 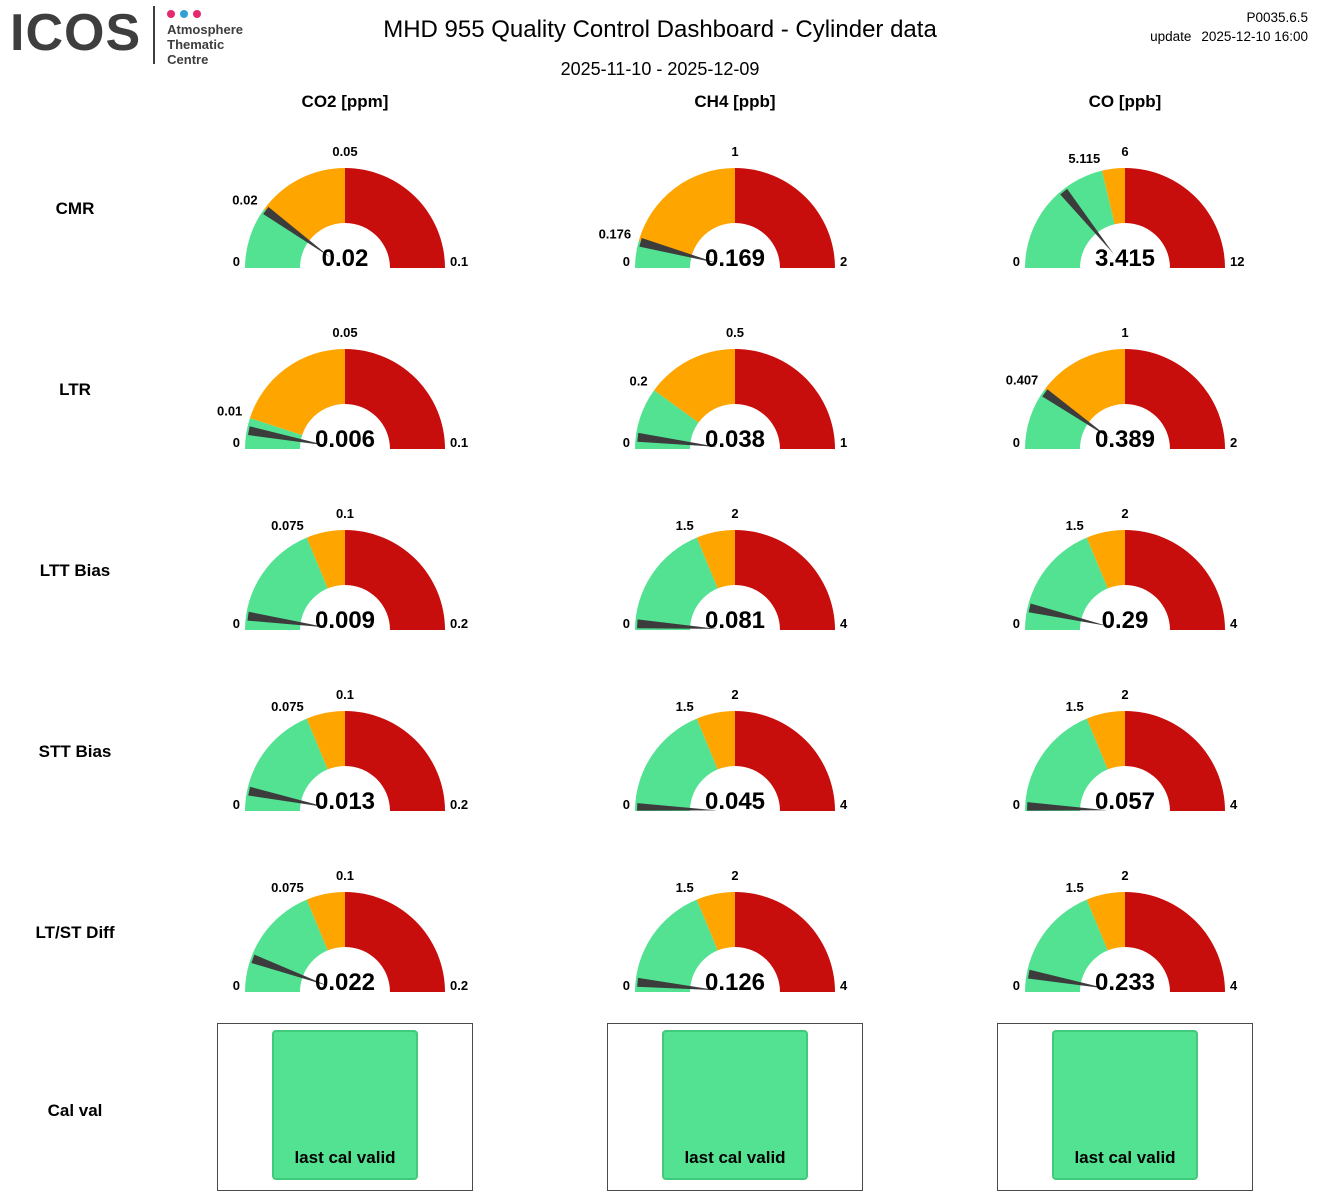 I want to click on gauge-chart: 0 1 0.2 0.5 0.038, so click(x=735, y=389).